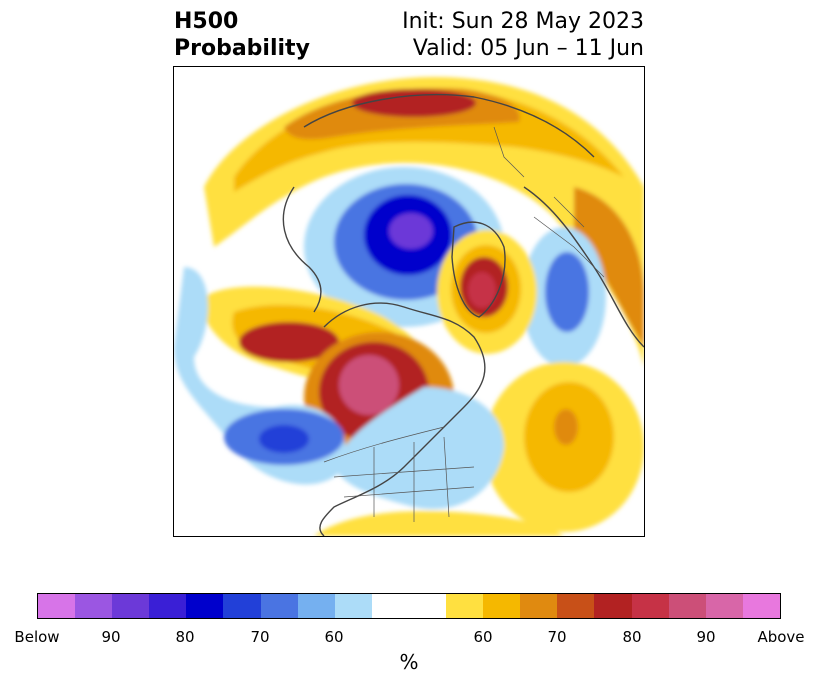 The height and width of the screenshot is (686, 819). Describe the element at coordinates (289, 342) in the screenshot. I see `anomaly-above-pacific-core` at that location.